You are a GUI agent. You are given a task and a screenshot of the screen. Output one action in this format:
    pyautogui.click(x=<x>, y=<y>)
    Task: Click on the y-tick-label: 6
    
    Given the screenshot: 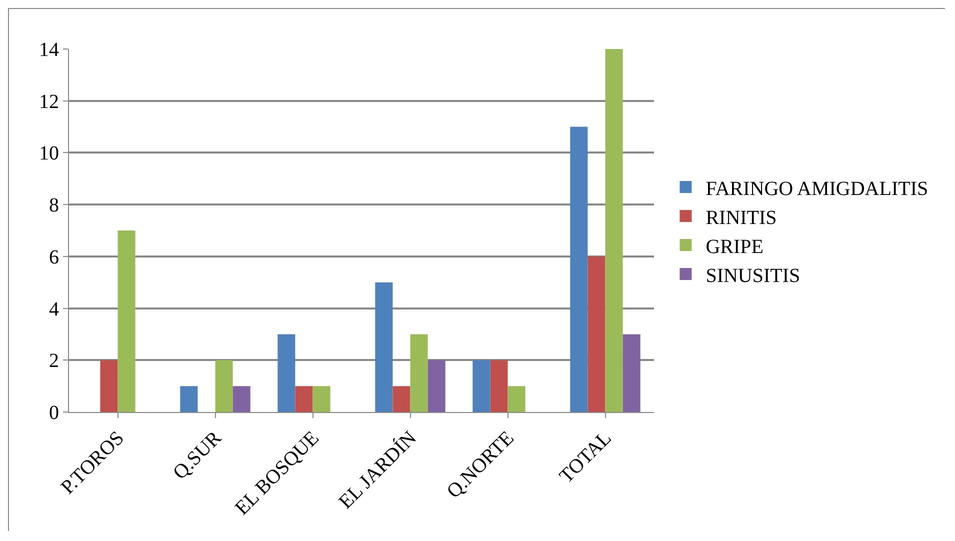 What is the action you would take?
    pyautogui.click(x=54, y=257)
    